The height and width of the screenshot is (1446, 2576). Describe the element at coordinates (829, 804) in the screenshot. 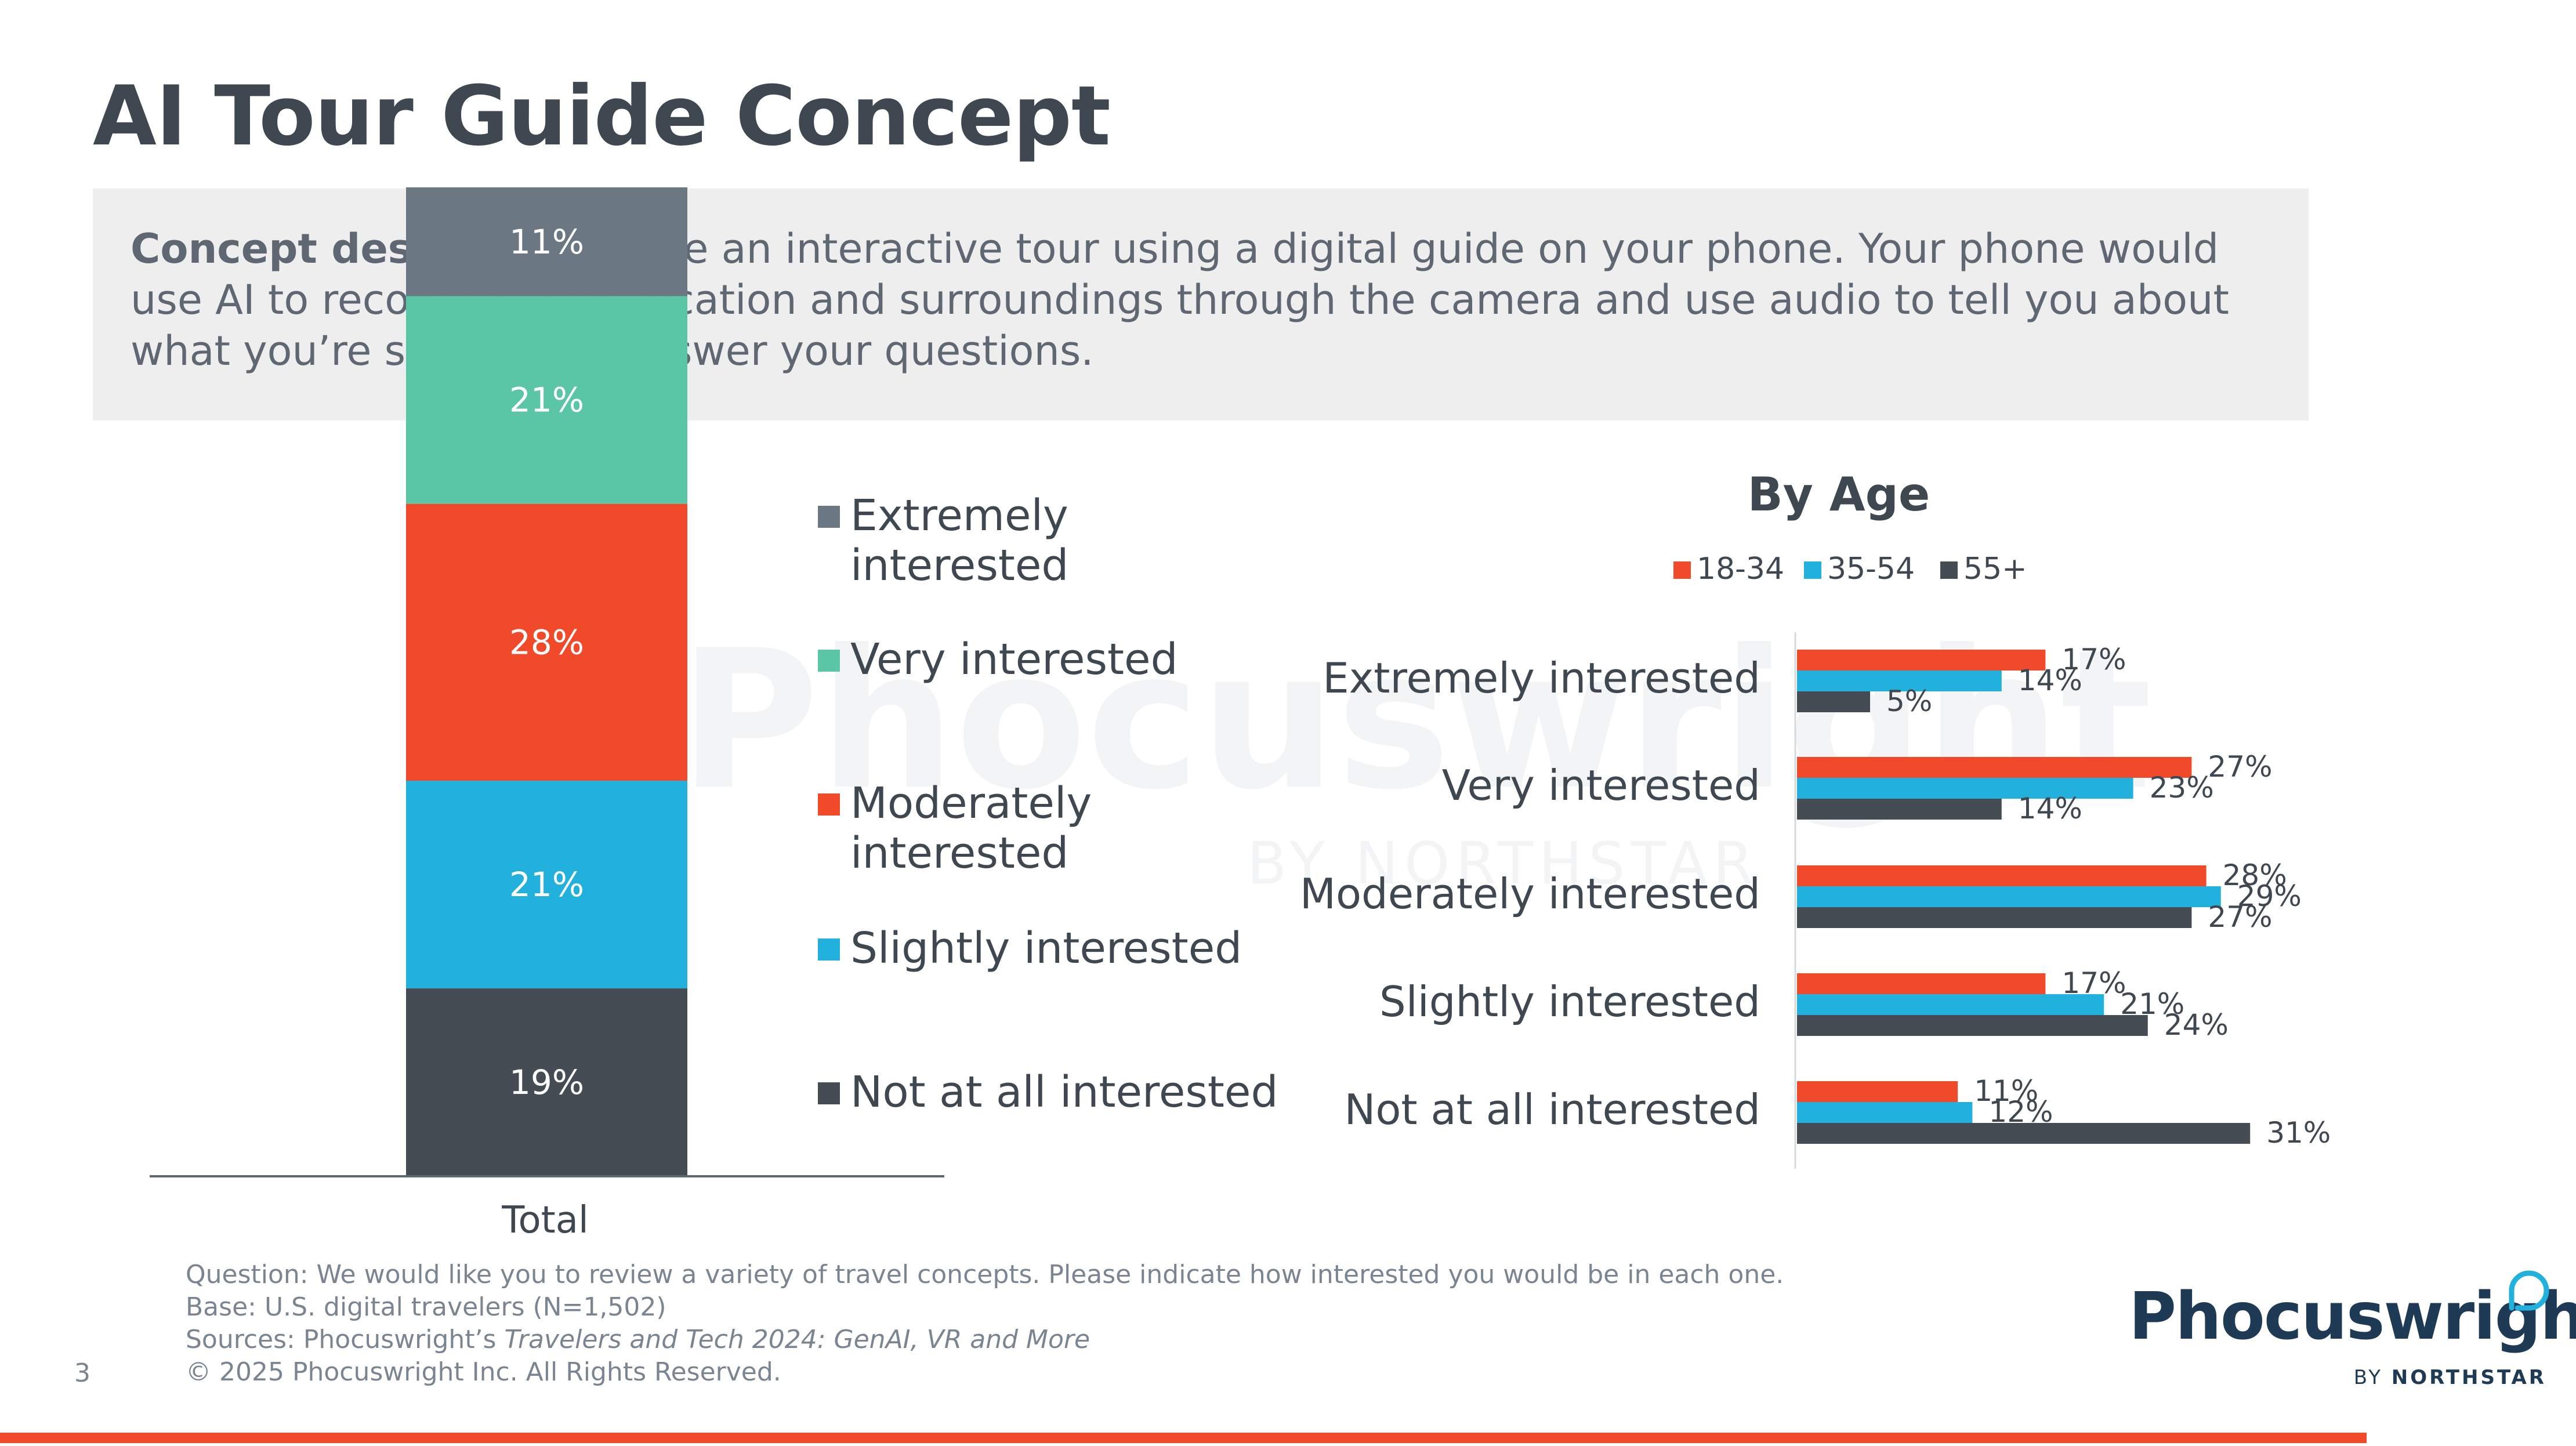

I see `legend-swatch-moderately` at that location.